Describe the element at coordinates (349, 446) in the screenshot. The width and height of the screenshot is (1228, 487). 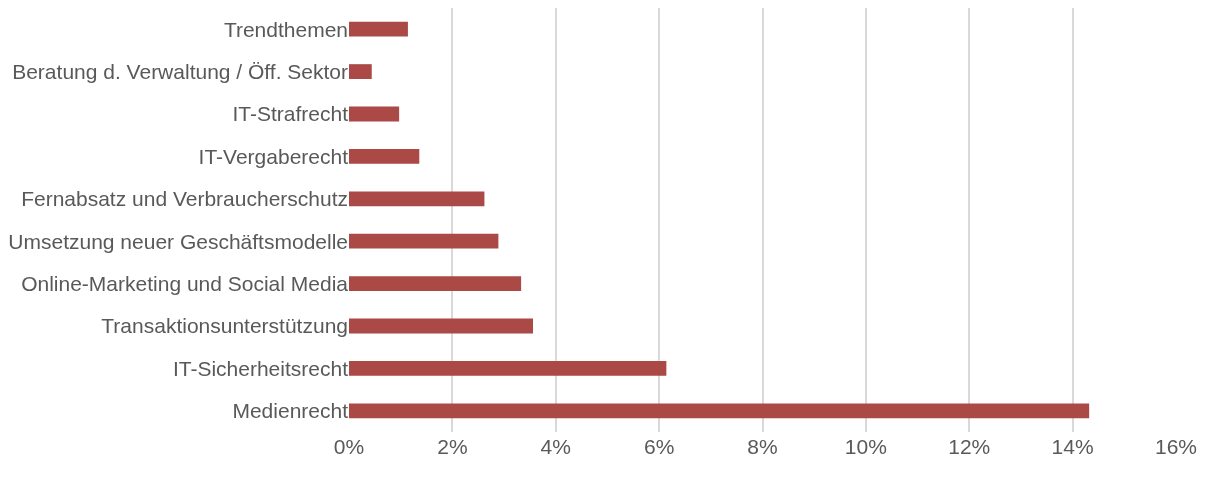
I see `x-tick-label: 0%` at that location.